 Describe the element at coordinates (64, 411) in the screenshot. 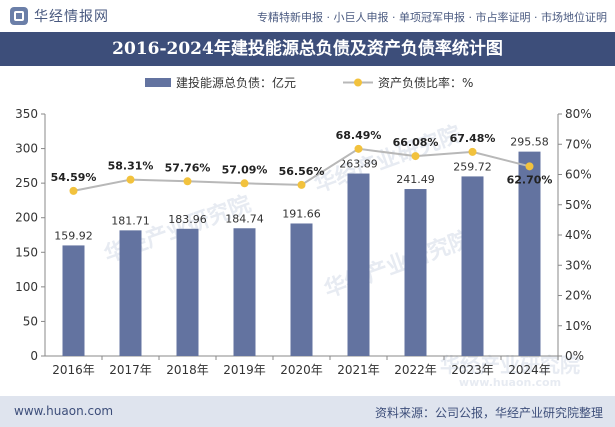

I see `footer-url: www.huaon.com` at that location.